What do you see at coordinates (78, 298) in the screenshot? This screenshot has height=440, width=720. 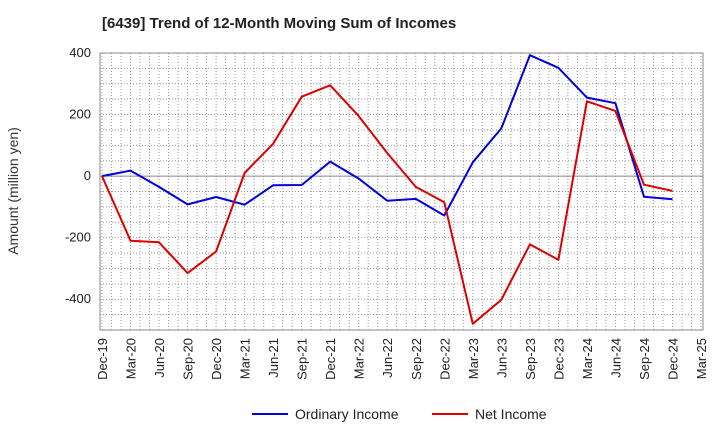 I see `y-tick-label: -400` at bounding box center [78, 298].